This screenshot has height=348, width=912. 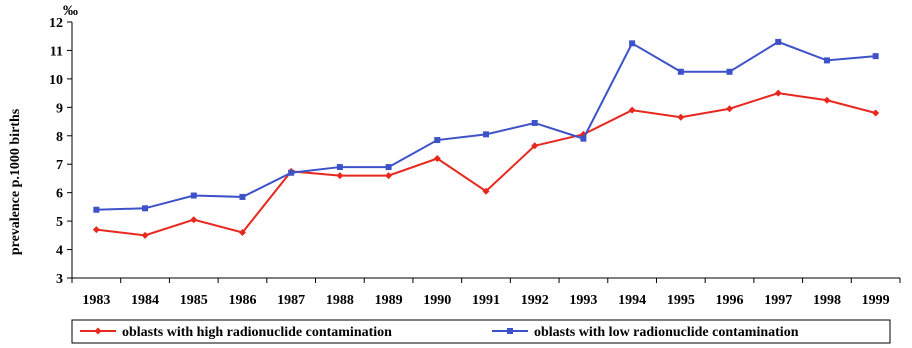 What do you see at coordinates (535, 300) in the screenshot?
I see `x-tick-label: 1992` at bounding box center [535, 300].